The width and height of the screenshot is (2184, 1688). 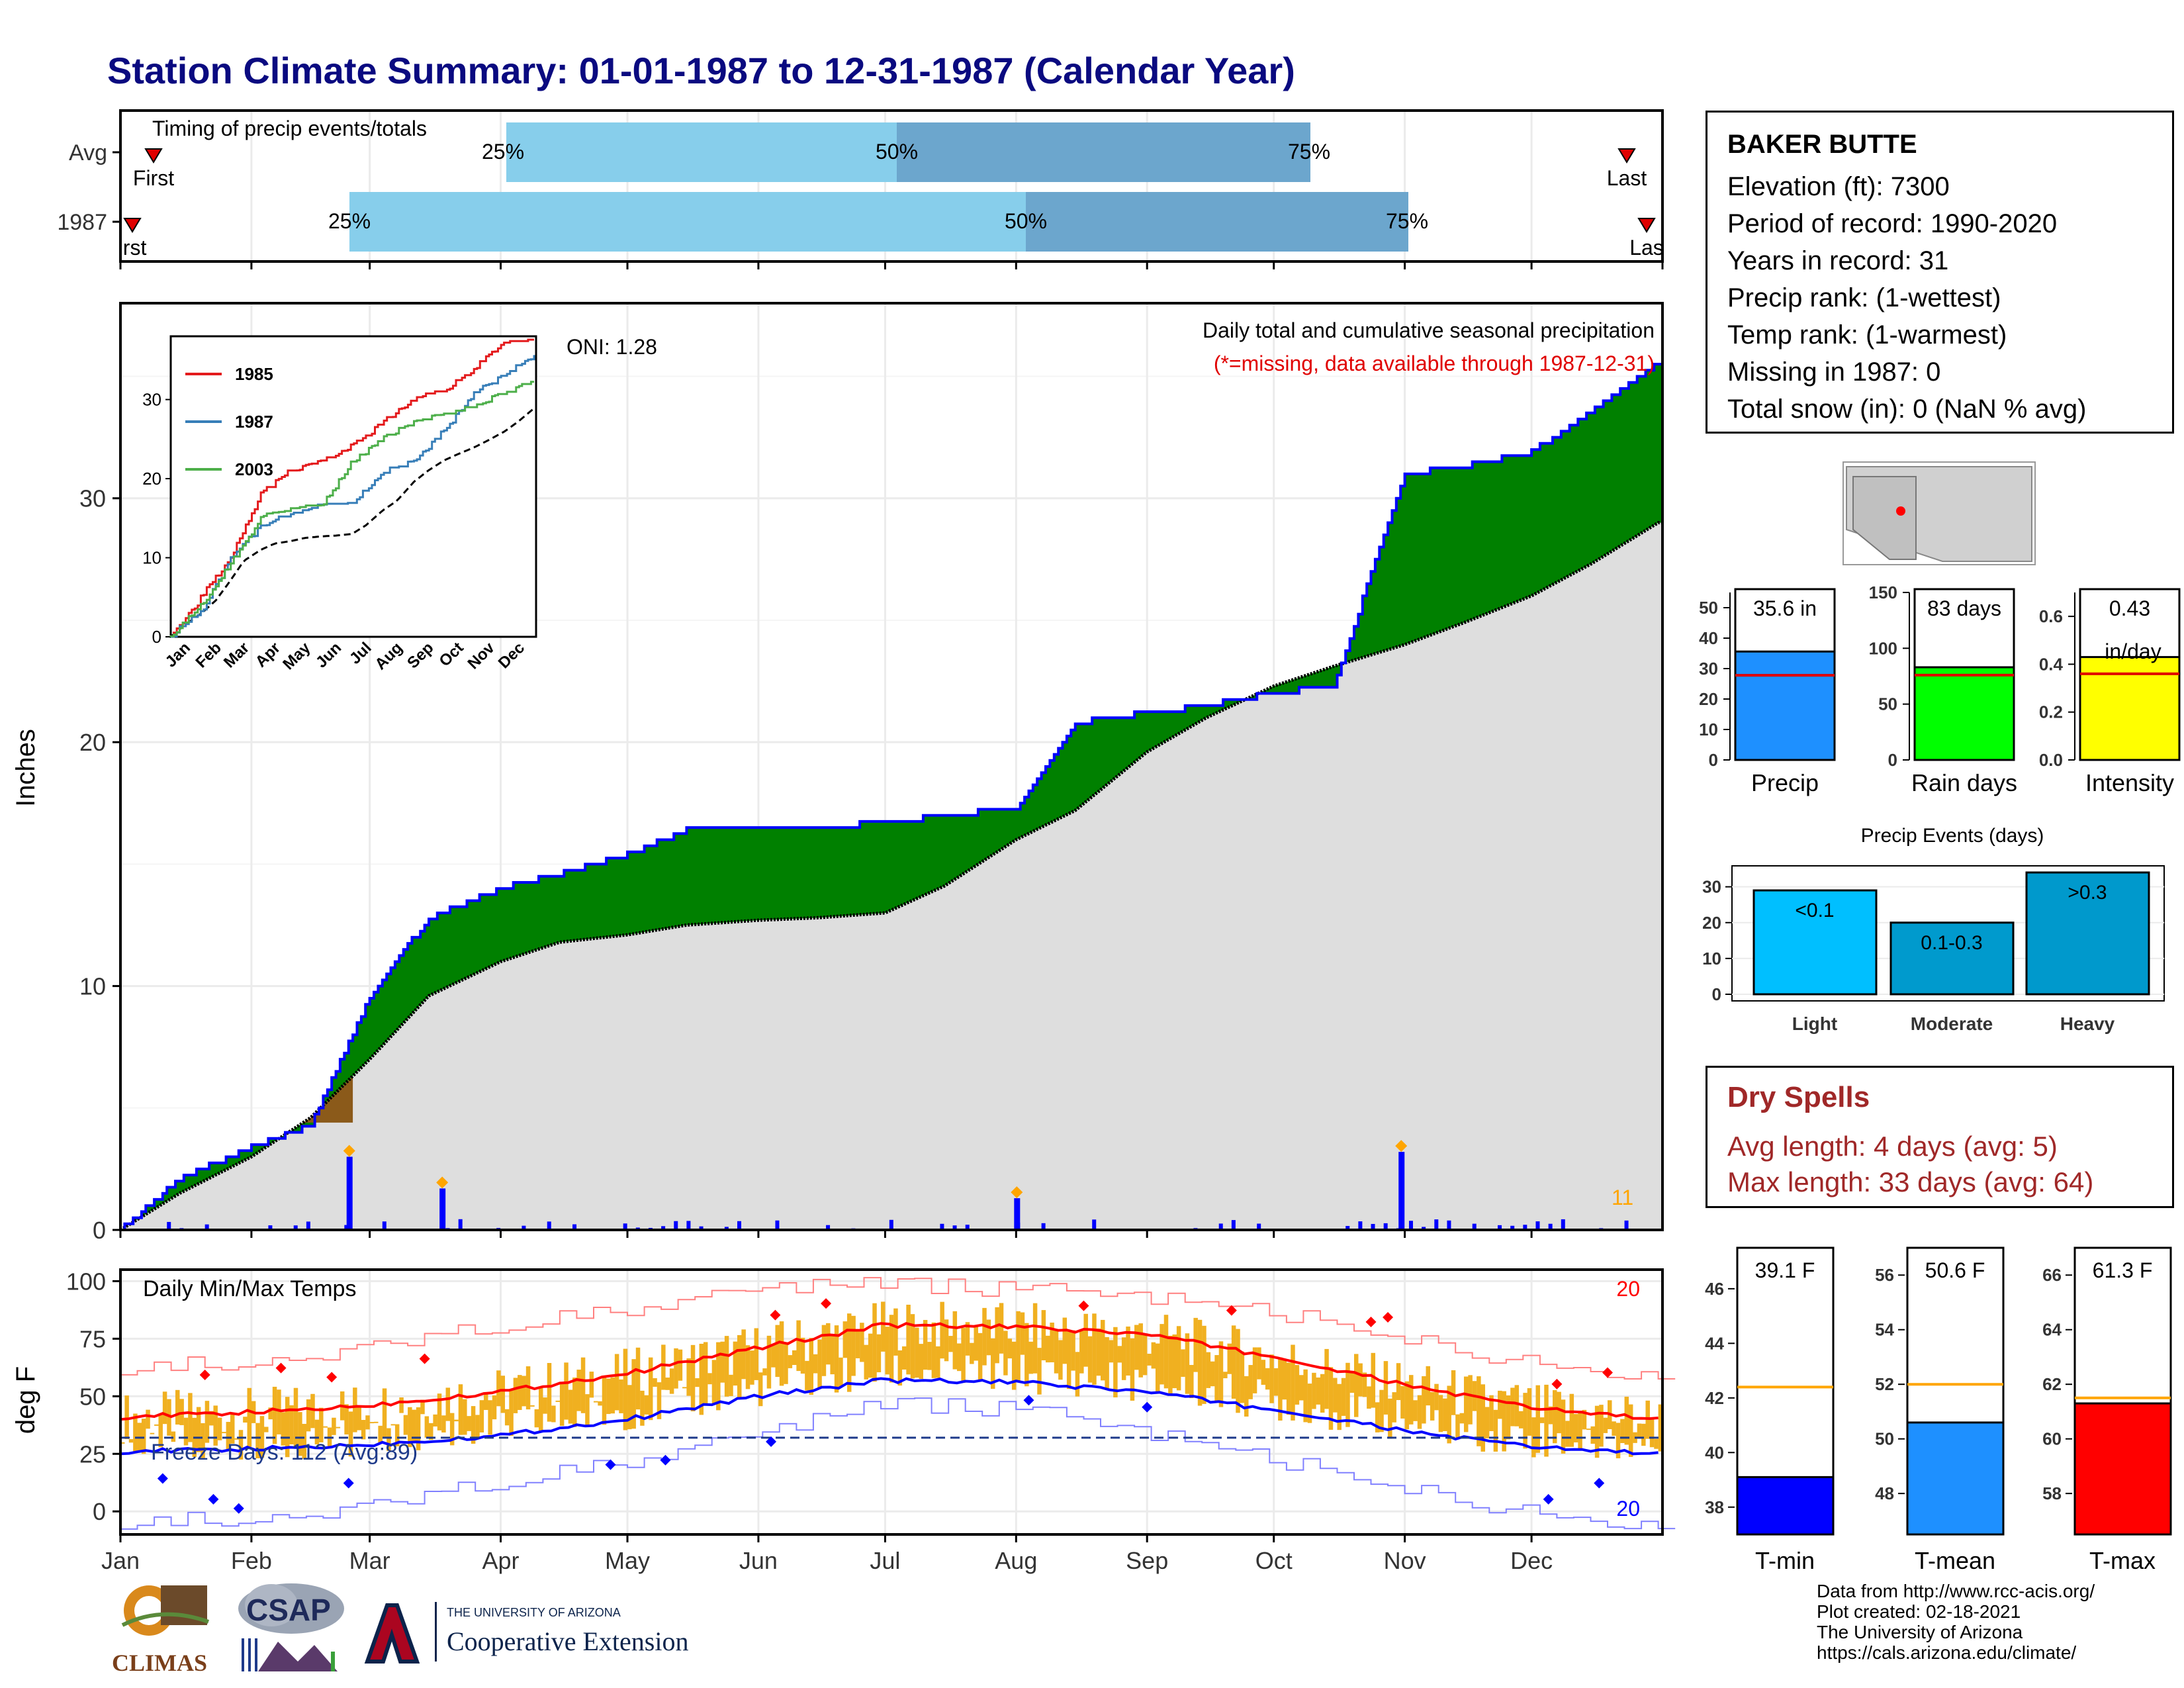 What do you see at coordinates (92, 1454) in the screenshot?
I see `temp-y-tick: 25` at bounding box center [92, 1454].